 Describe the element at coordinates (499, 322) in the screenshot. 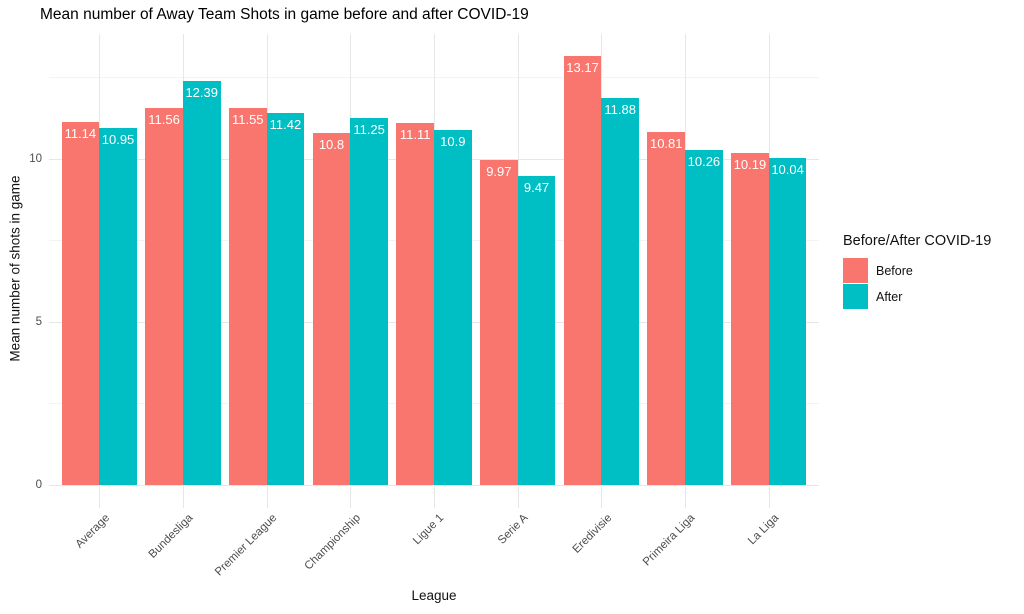

I see `bar-before-serie-a` at that location.